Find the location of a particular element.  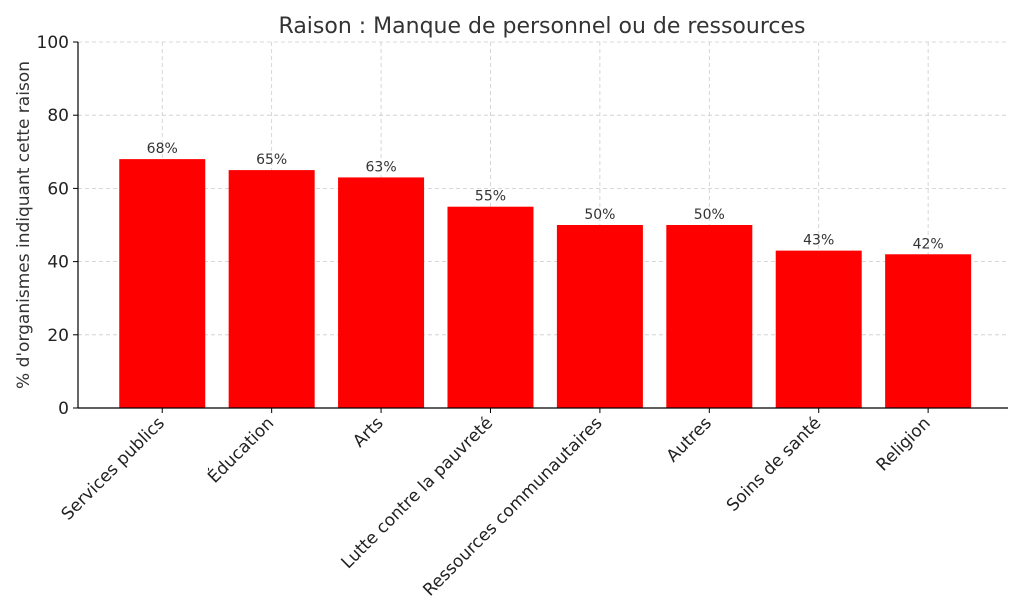

x-tick-label: Religion is located at coordinates (904, 444).